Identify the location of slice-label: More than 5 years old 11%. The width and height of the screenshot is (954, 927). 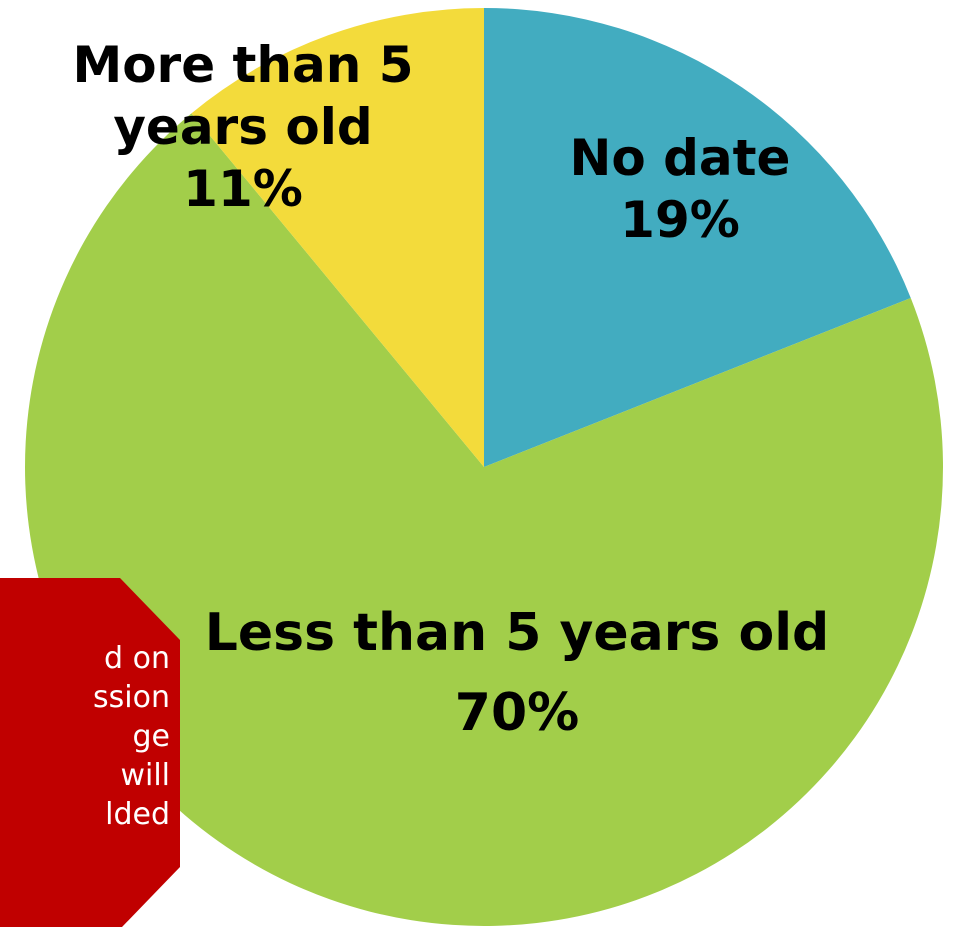
(242, 127).